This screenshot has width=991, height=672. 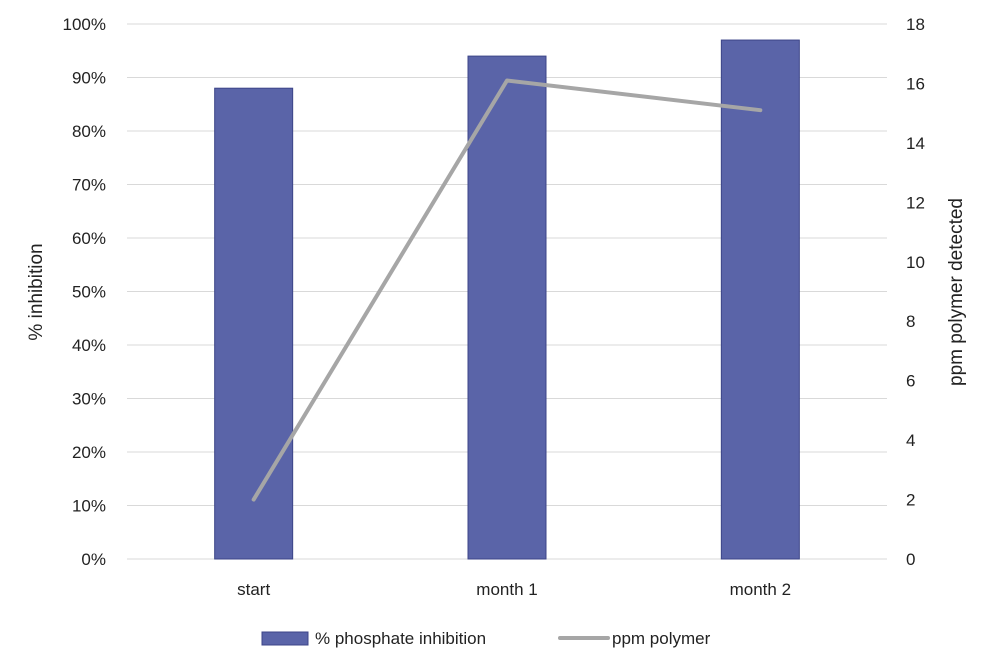 I want to click on left-axis-tick-label: 10%, so click(x=89, y=506).